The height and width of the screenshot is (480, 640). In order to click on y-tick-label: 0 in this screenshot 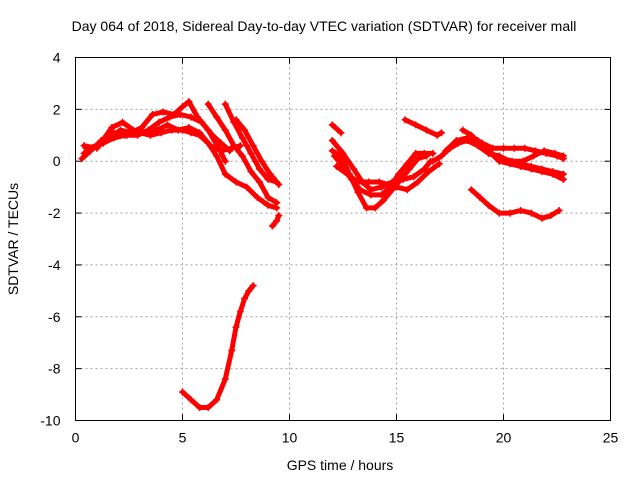, I will do `click(57, 161)`.